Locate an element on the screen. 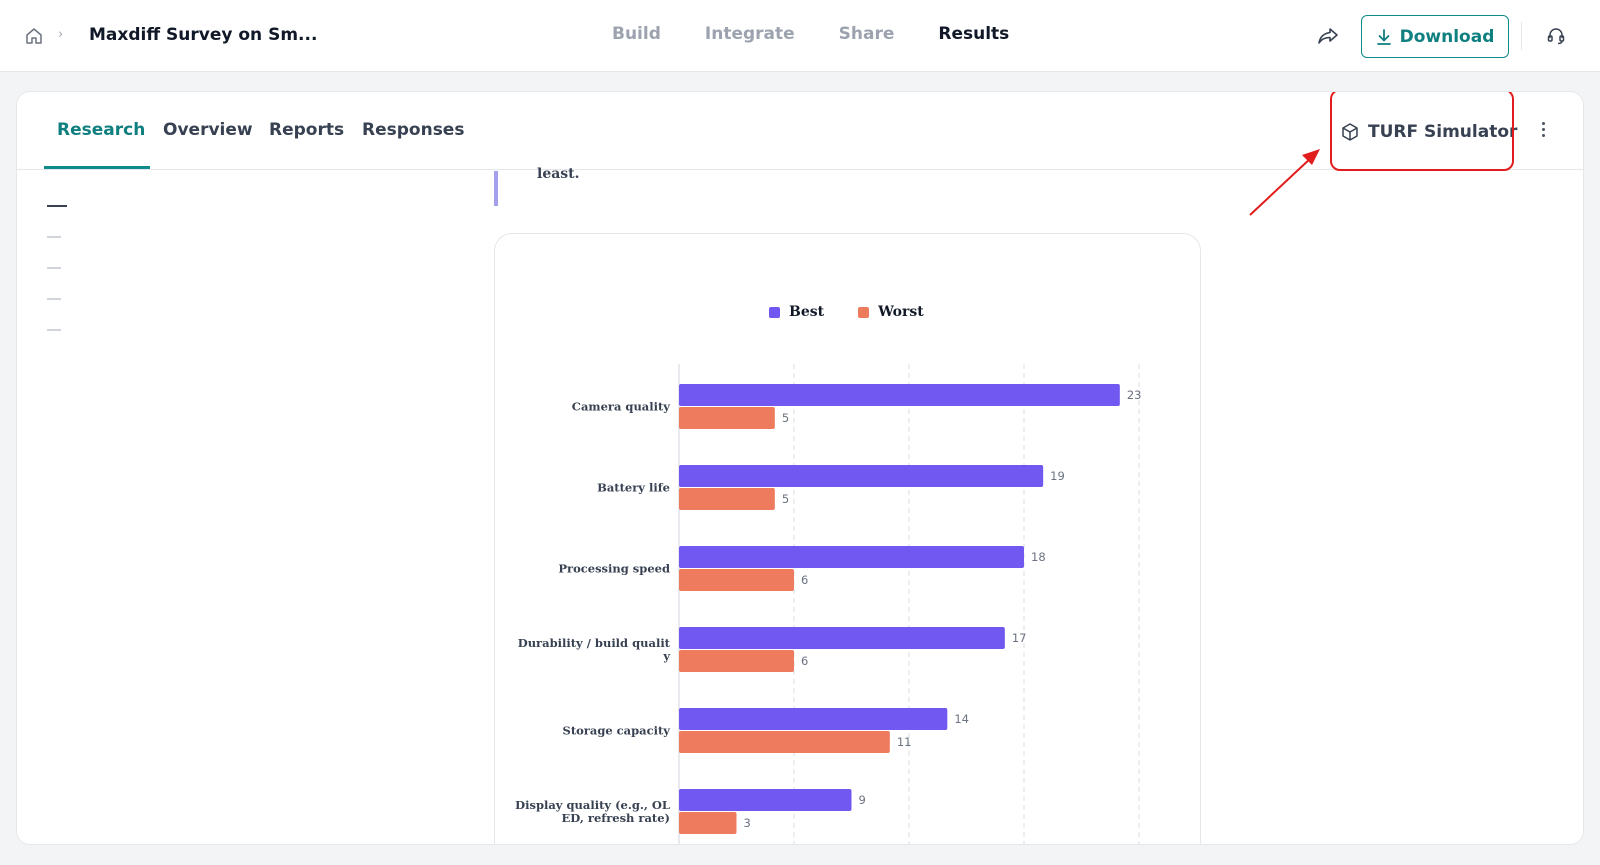 The height and width of the screenshot is (865, 1600). legend-label-worst: Worst is located at coordinates (901, 312).